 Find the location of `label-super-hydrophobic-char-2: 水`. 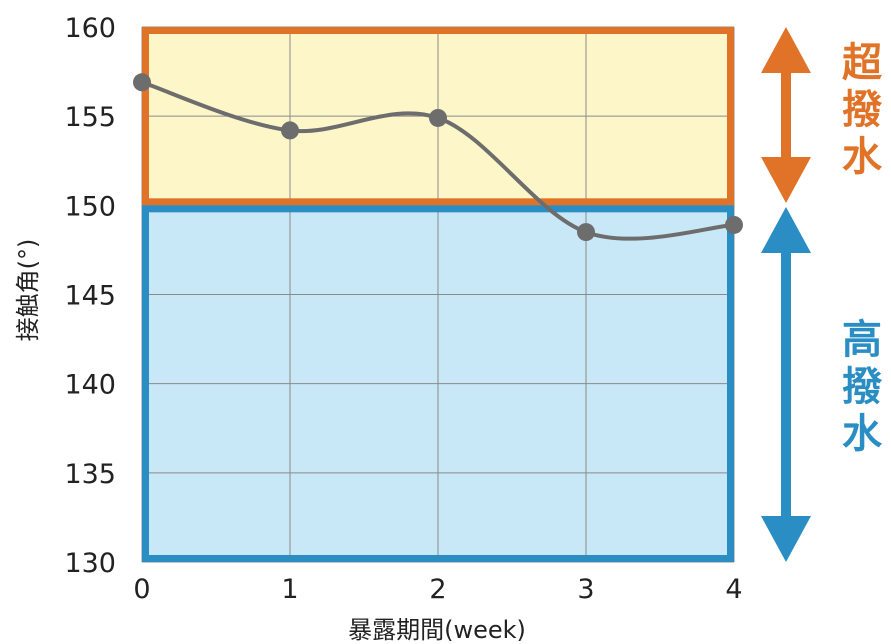

label-super-hydrophobic-char-2: 水 is located at coordinates (862, 157).